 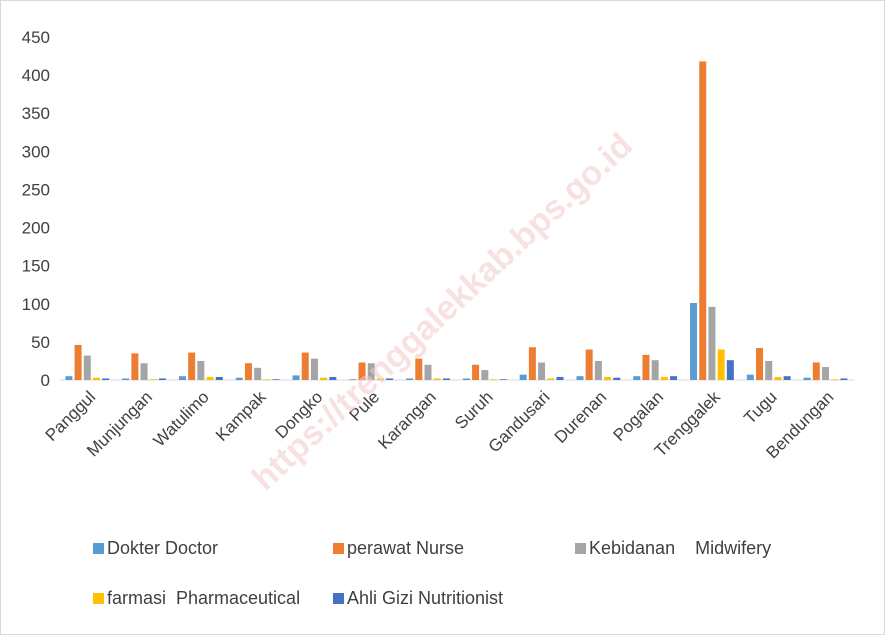 What do you see at coordinates (36, 75) in the screenshot?
I see `y-tick-label: 400` at bounding box center [36, 75].